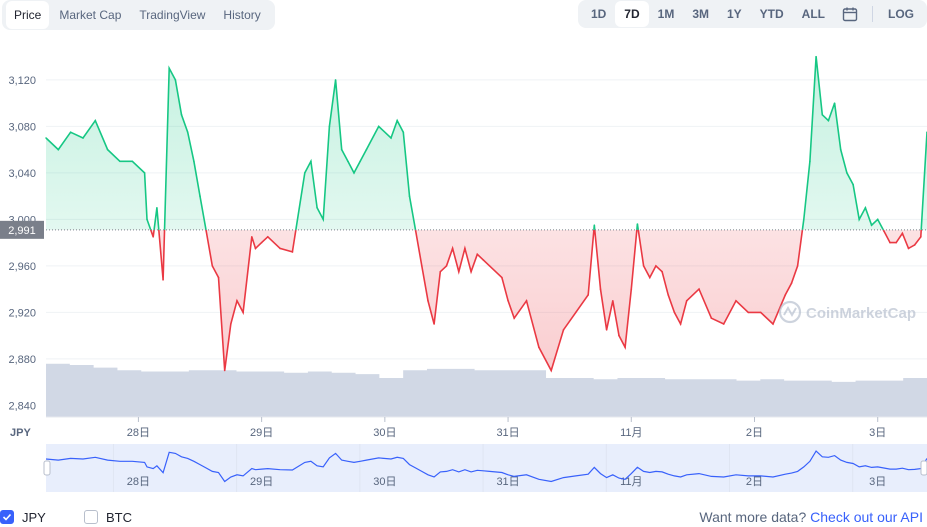  Describe the element at coordinates (34, 517) in the screenshot. I see `legend-label-jpy: JPY` at that location.